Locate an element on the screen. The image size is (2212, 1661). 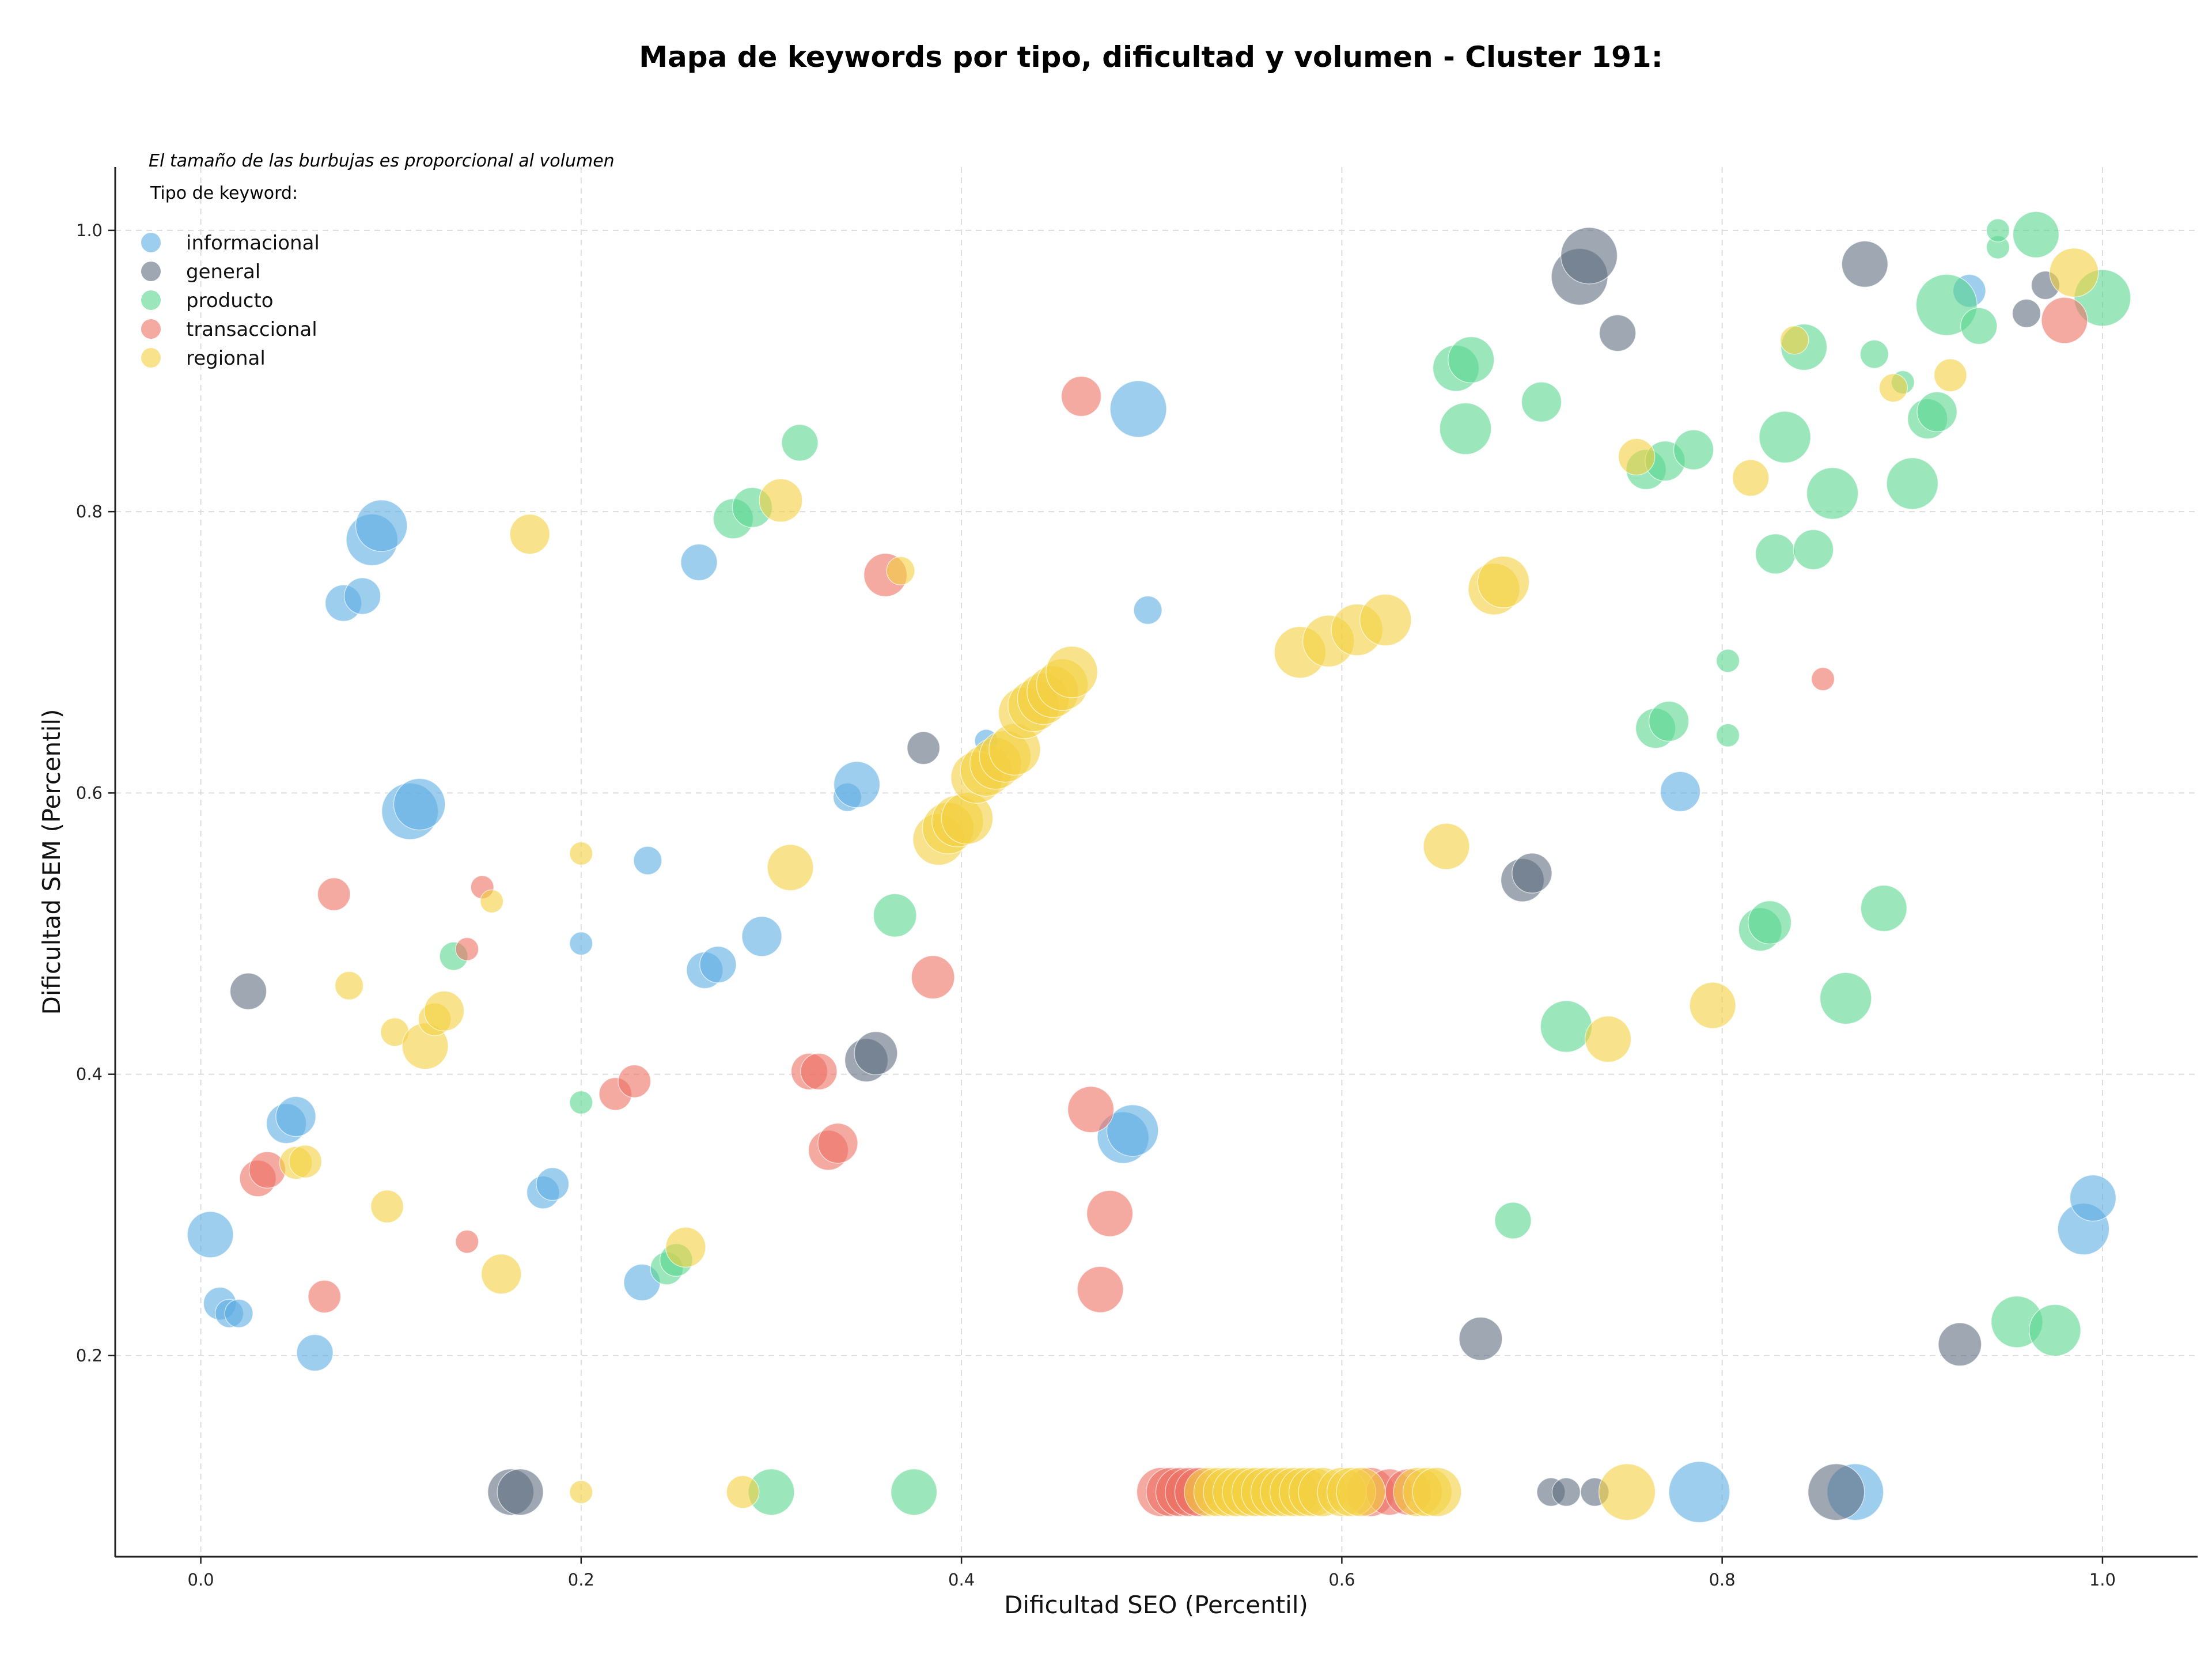
legend-marker-general is located at coordinates (151, 271).